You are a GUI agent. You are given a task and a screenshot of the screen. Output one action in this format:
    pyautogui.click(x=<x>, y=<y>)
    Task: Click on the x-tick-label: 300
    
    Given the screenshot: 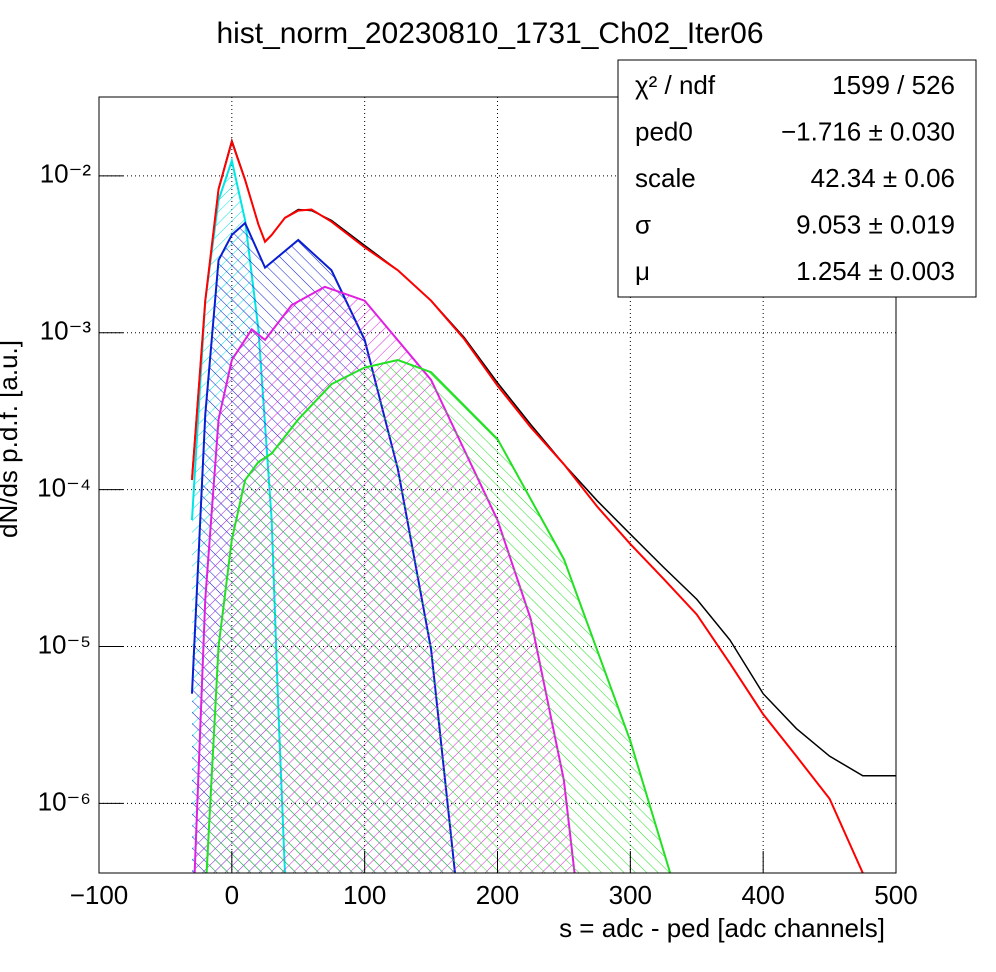 What is the action you would take?
    pyautogui.click(x=630, y=895)
    